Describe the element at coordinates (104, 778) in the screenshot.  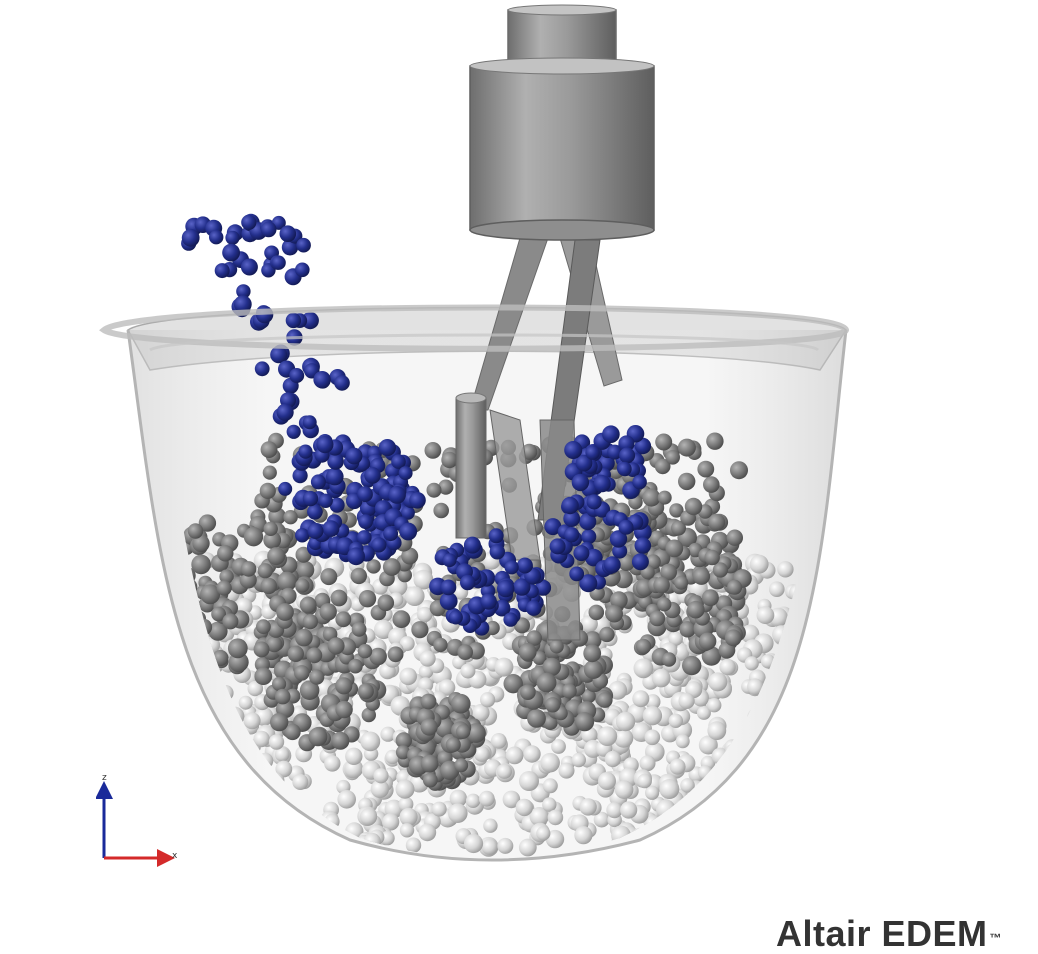
I see `z-axis-label: z` at that location.